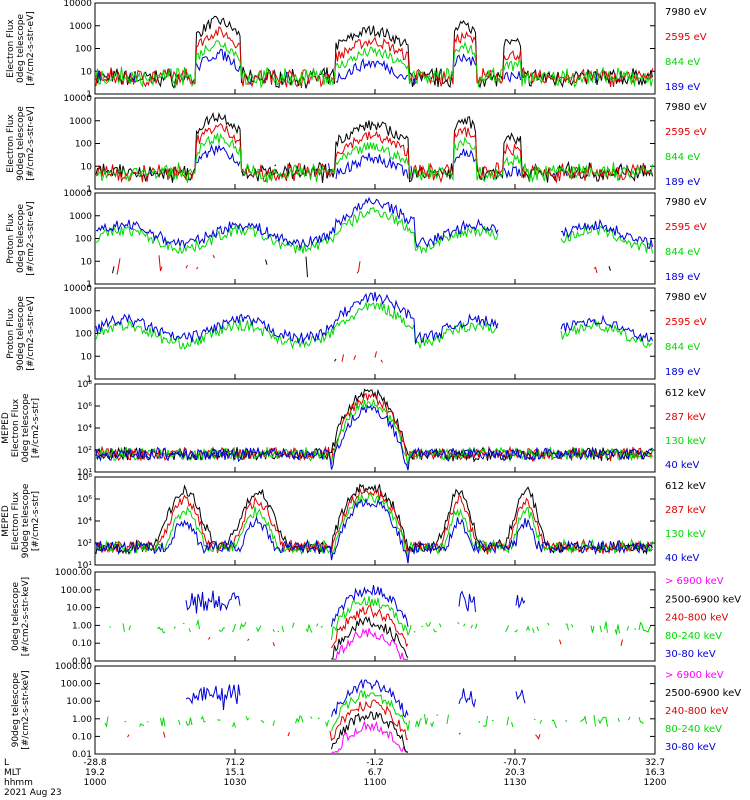  What do you see at coordinates (655, 773) in the screenshot?
I see `footer-mlt-value: 16.3` at bounding box center [655, 773].